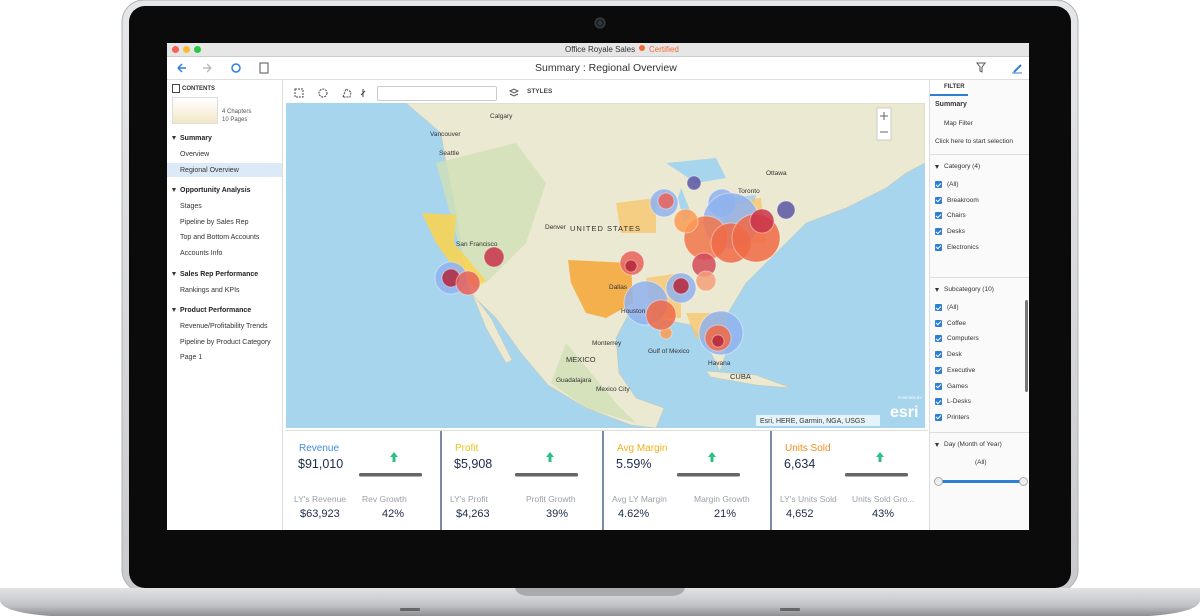 Image resolution: width=1200 pixels, height=616 pixels. Describe the element at coordinates (808, 499) in the screenshot. I see `ly-label: LY's Units Sold` at that location.